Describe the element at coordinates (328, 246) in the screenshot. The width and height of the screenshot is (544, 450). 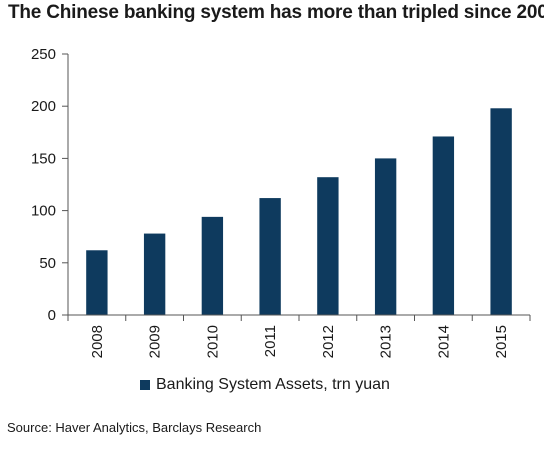
I see `bar-2012` at that location.